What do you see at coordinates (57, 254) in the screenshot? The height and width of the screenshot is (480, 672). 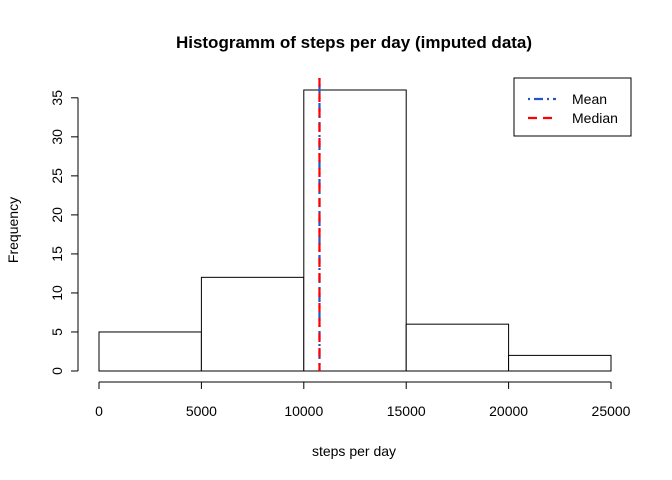 I see `y-tick-label: 15` at bounding box center [57, 254].